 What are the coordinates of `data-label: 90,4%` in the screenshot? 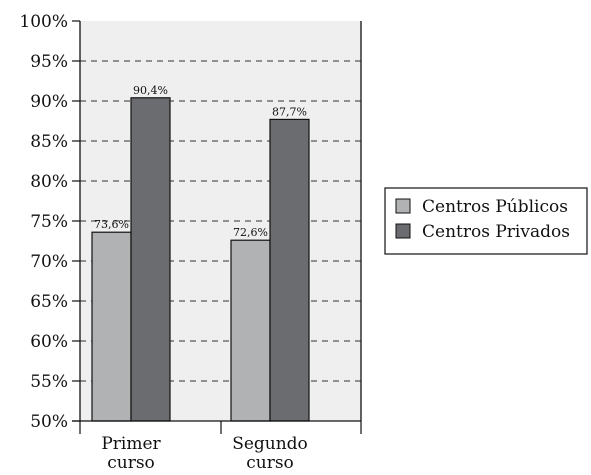 It's located at (150, 90).